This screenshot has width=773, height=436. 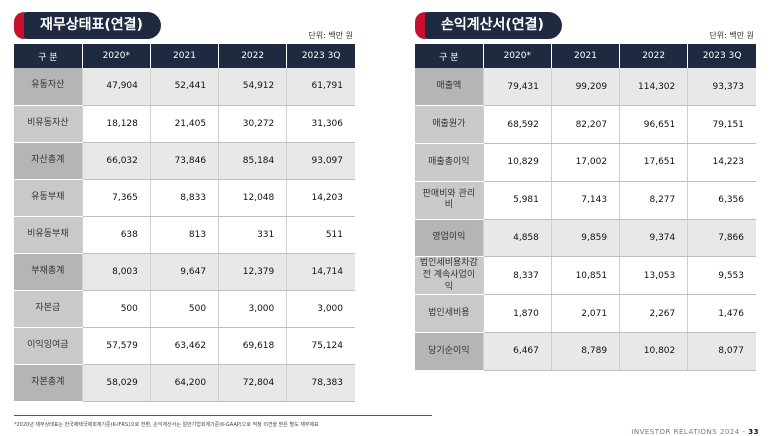 I want to click on cell-value: 12,379, so click(x=252, y=272).